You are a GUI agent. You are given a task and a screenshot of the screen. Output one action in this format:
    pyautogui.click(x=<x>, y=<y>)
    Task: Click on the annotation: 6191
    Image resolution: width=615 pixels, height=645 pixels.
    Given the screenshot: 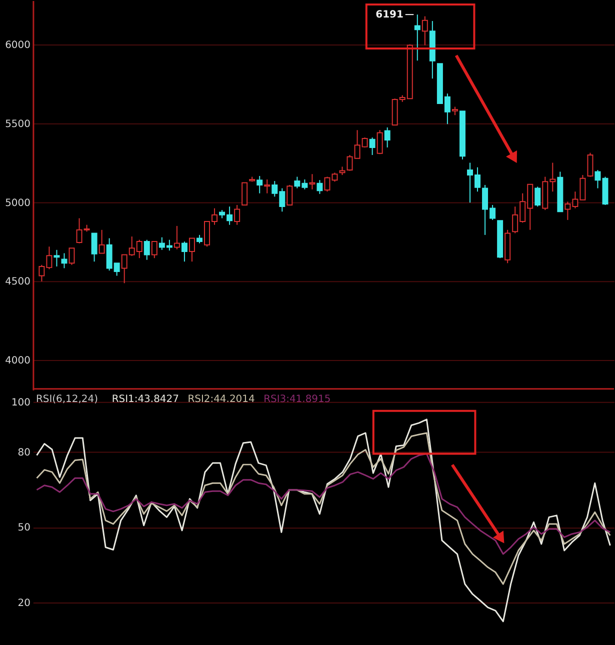 What is the action you would take?
    pyautogui.click(x=390, y=15)
    